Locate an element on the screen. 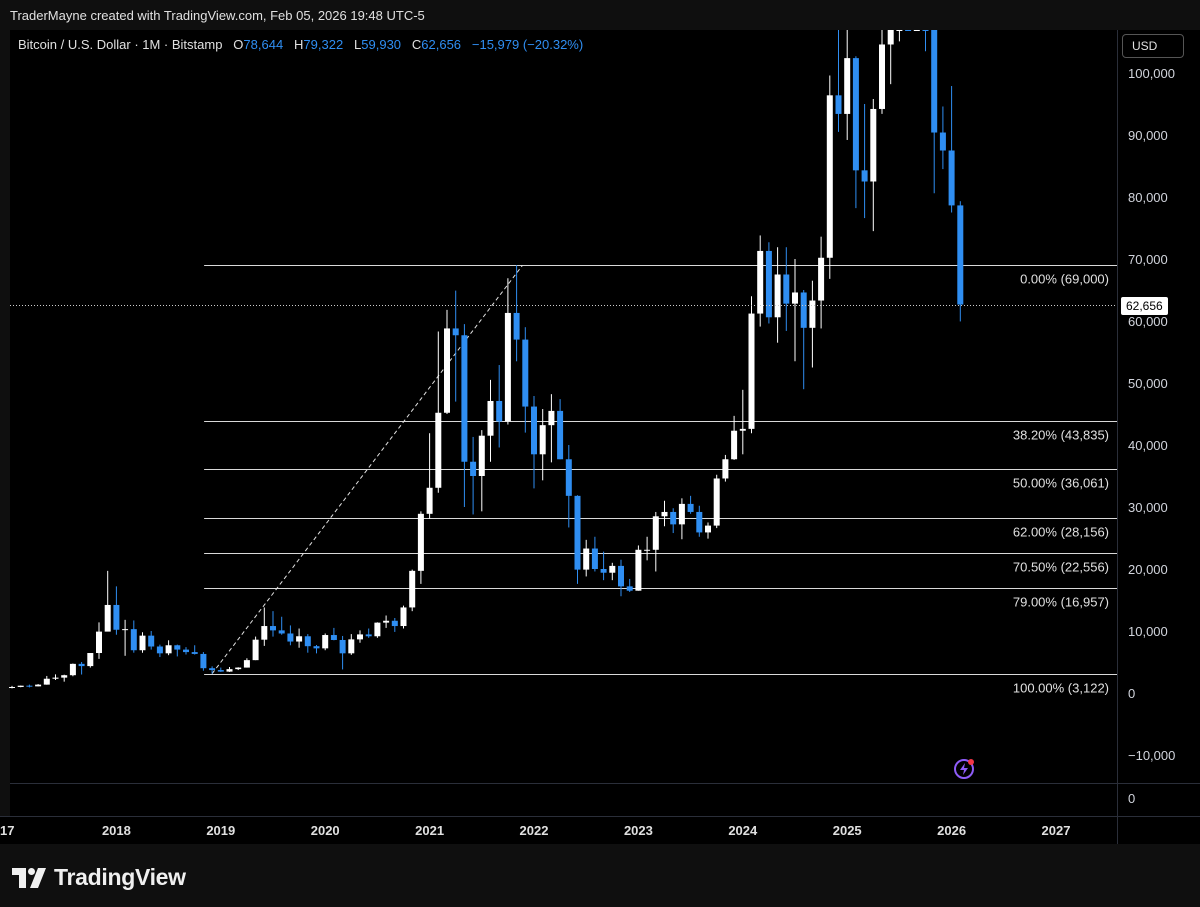 The width and height of the screenshot is (1200, 907). pane-divider is located at coordinates (605, 783).